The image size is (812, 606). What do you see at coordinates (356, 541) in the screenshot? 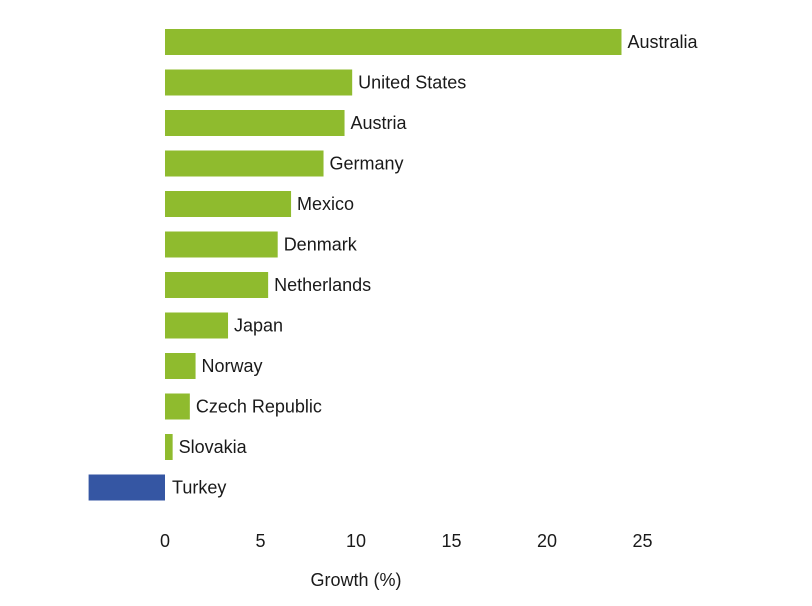
I see `x-tick-label: 10` at bounding box center [356, 541].